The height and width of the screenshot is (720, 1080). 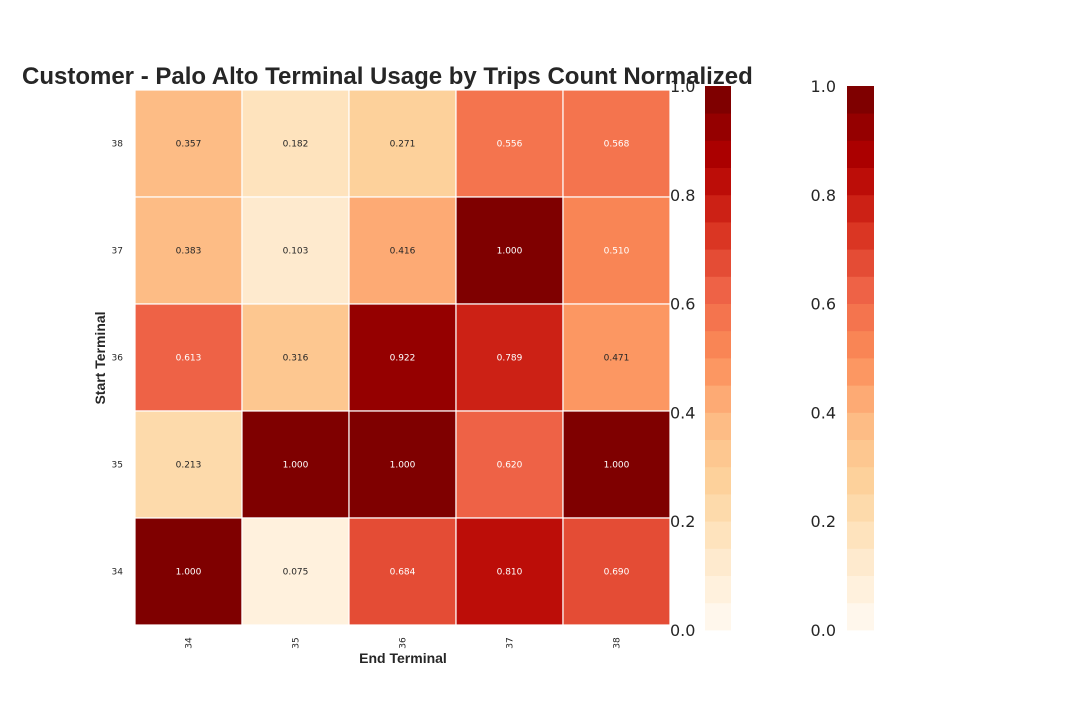 What do you see at coordinates (403, 573) in the screenshot?
I see `cell-value-label: 0.684` at bounding box center [403, 573].